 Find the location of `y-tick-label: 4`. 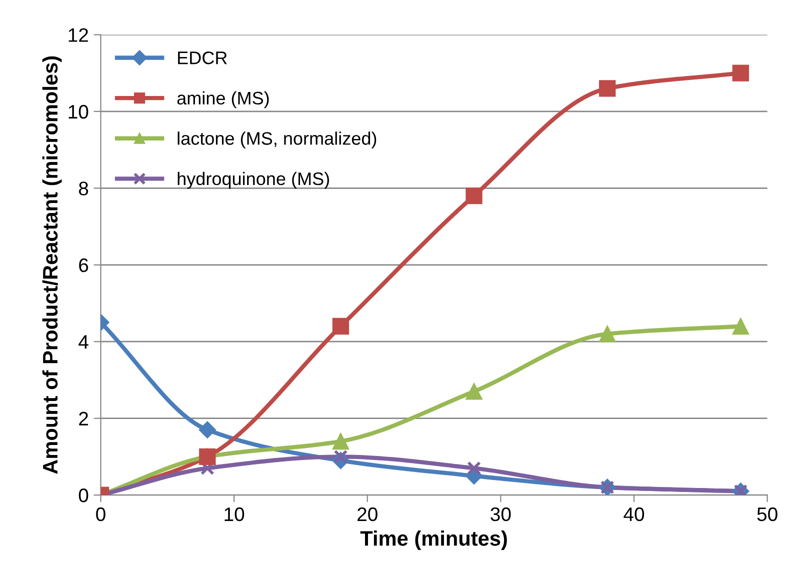

y-tick-label: 4 is located at coordinates (83, 342).